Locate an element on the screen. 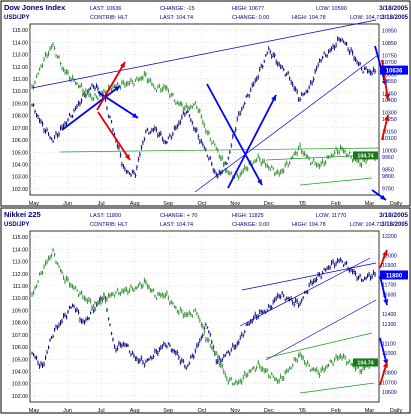 The image size is (411, 420). right-axis-tick-label: 10850 is located at coordinates (389, 44).